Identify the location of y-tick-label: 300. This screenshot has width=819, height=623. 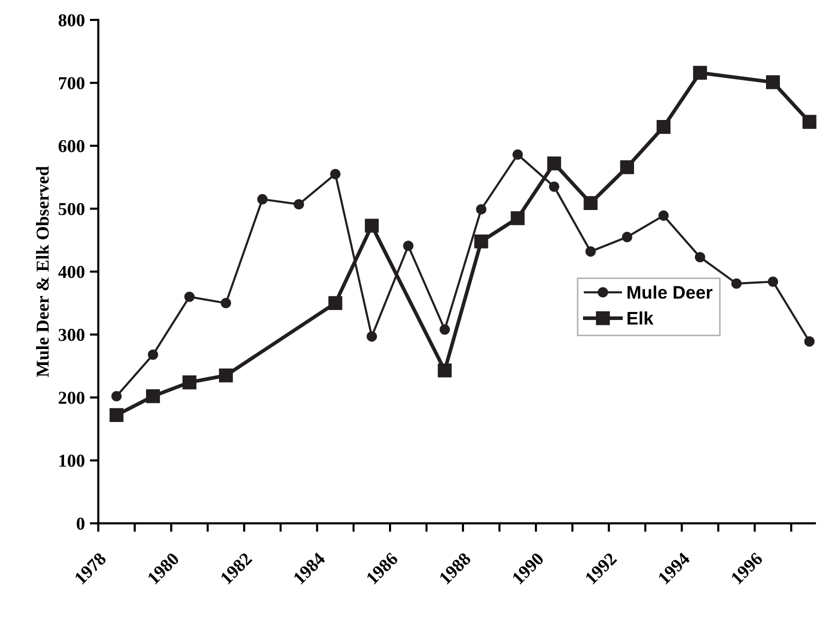
(71, 334).